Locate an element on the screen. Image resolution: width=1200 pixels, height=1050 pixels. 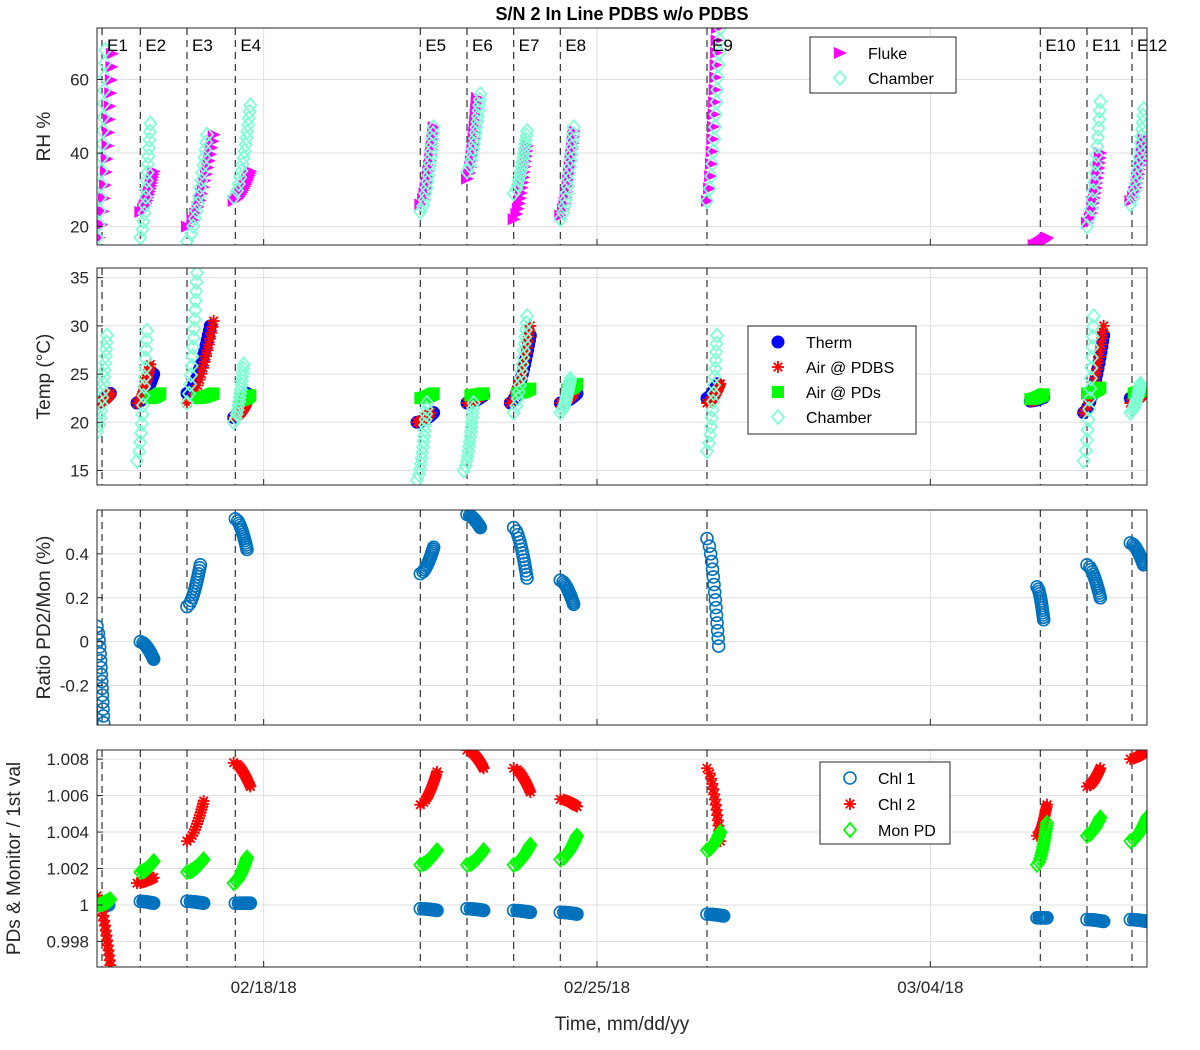
event-label: E5 is located at coordinates (435, 45).